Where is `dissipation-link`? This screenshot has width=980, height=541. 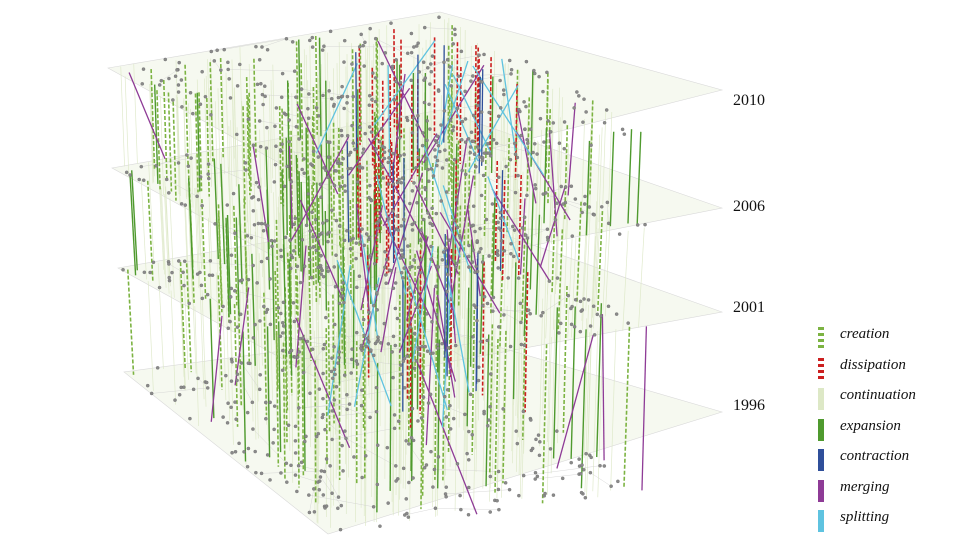 dissipation-link is located at coordinates (526, 342).